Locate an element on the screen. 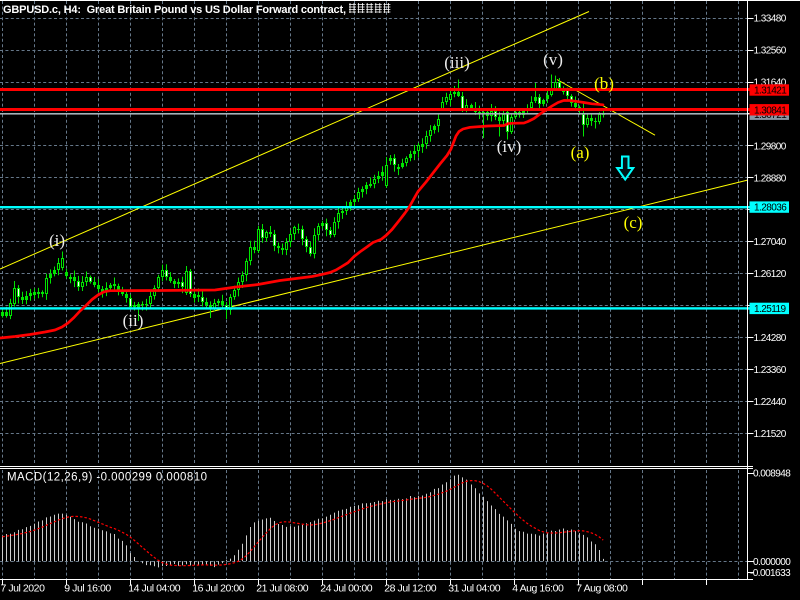 This screenshot has width=800, height=600. svg-text: 0.008948 is located at coordinates (772, 474).